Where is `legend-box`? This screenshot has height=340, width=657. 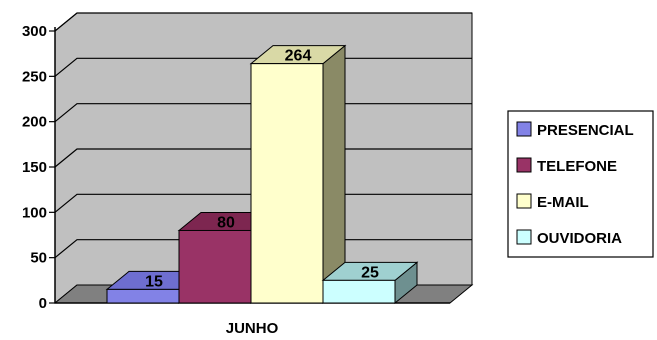 legend-box is located at coordinates (580, 184).